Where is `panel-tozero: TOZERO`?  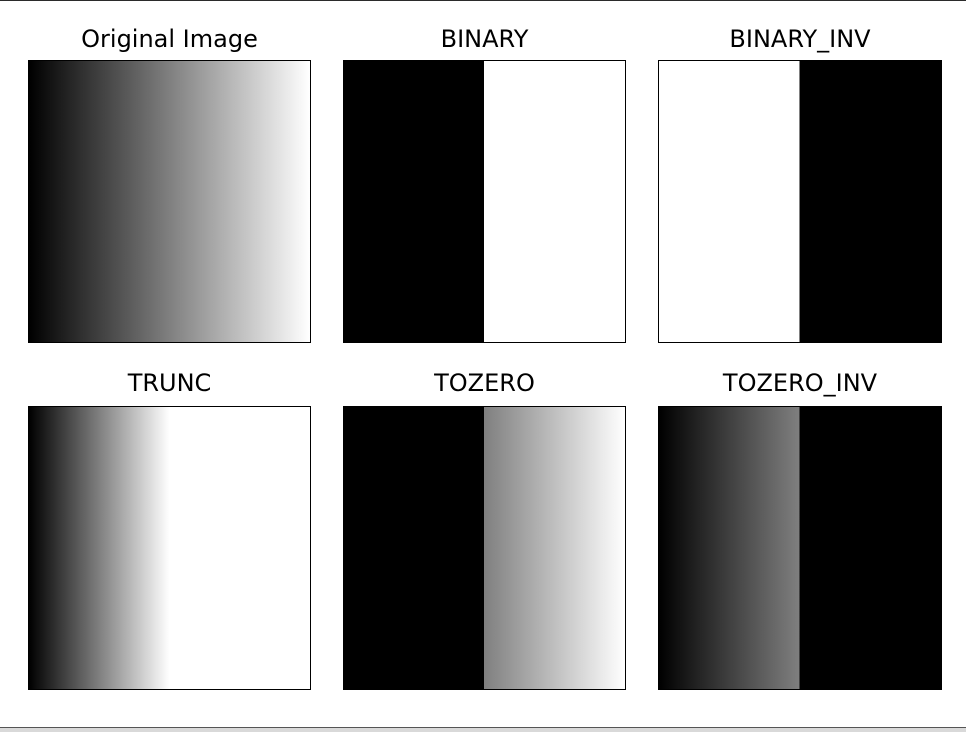 panel-tozero: TOZERO is located at coordinates (484, 528).